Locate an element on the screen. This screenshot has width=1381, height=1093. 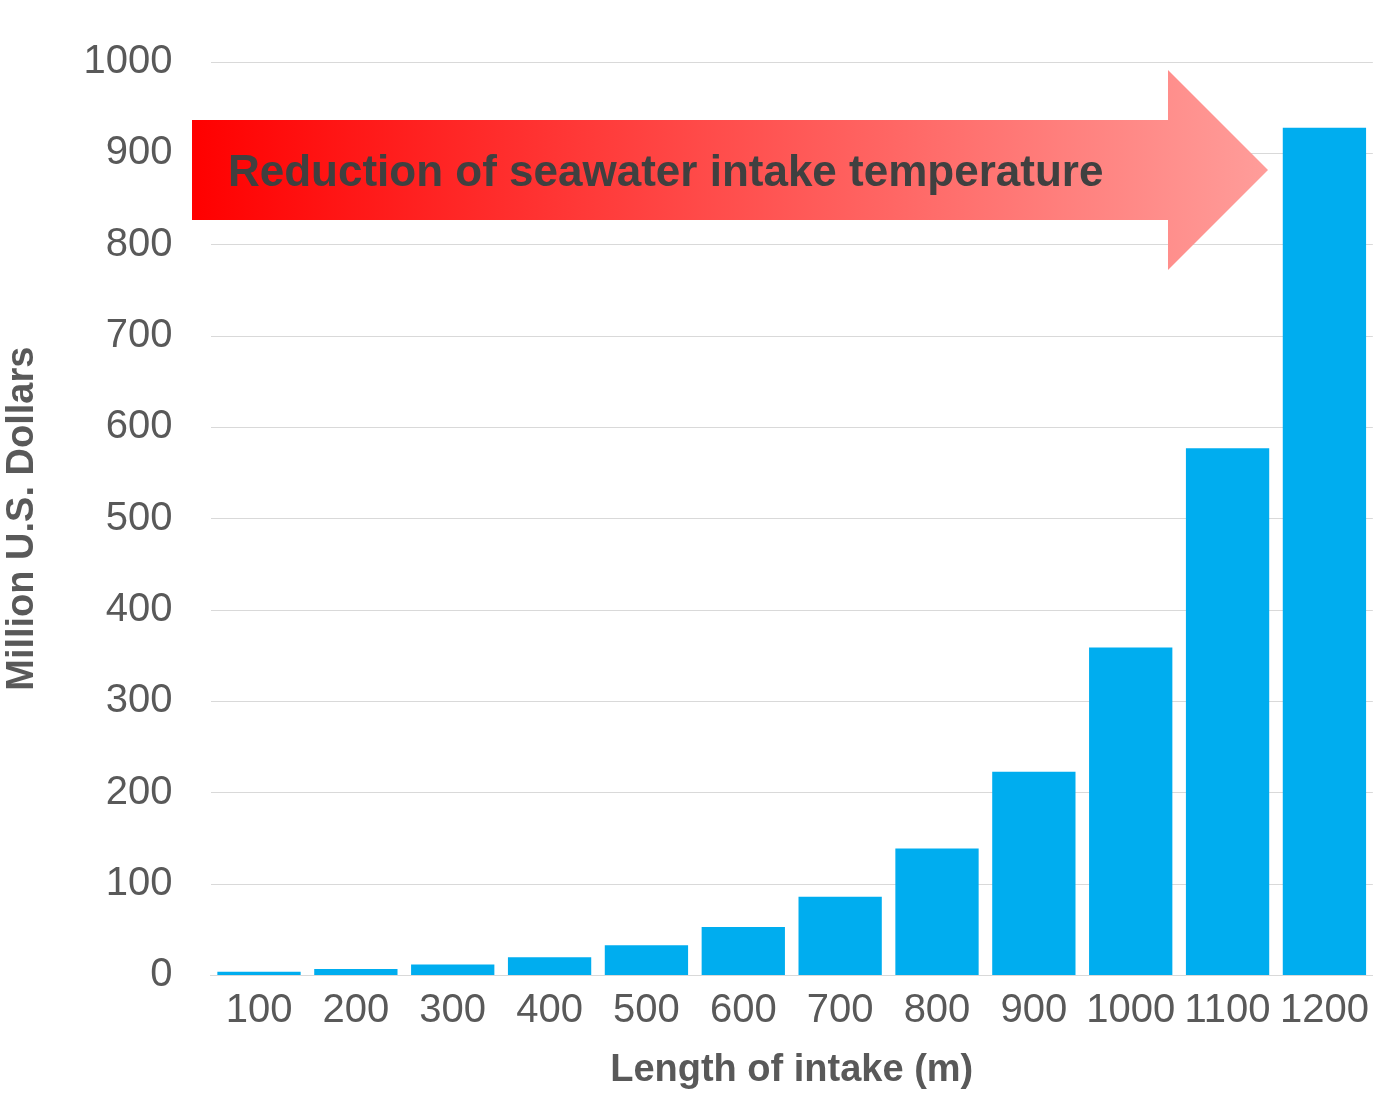
y-tick-label: 600 is located at coordinates (139, 424).